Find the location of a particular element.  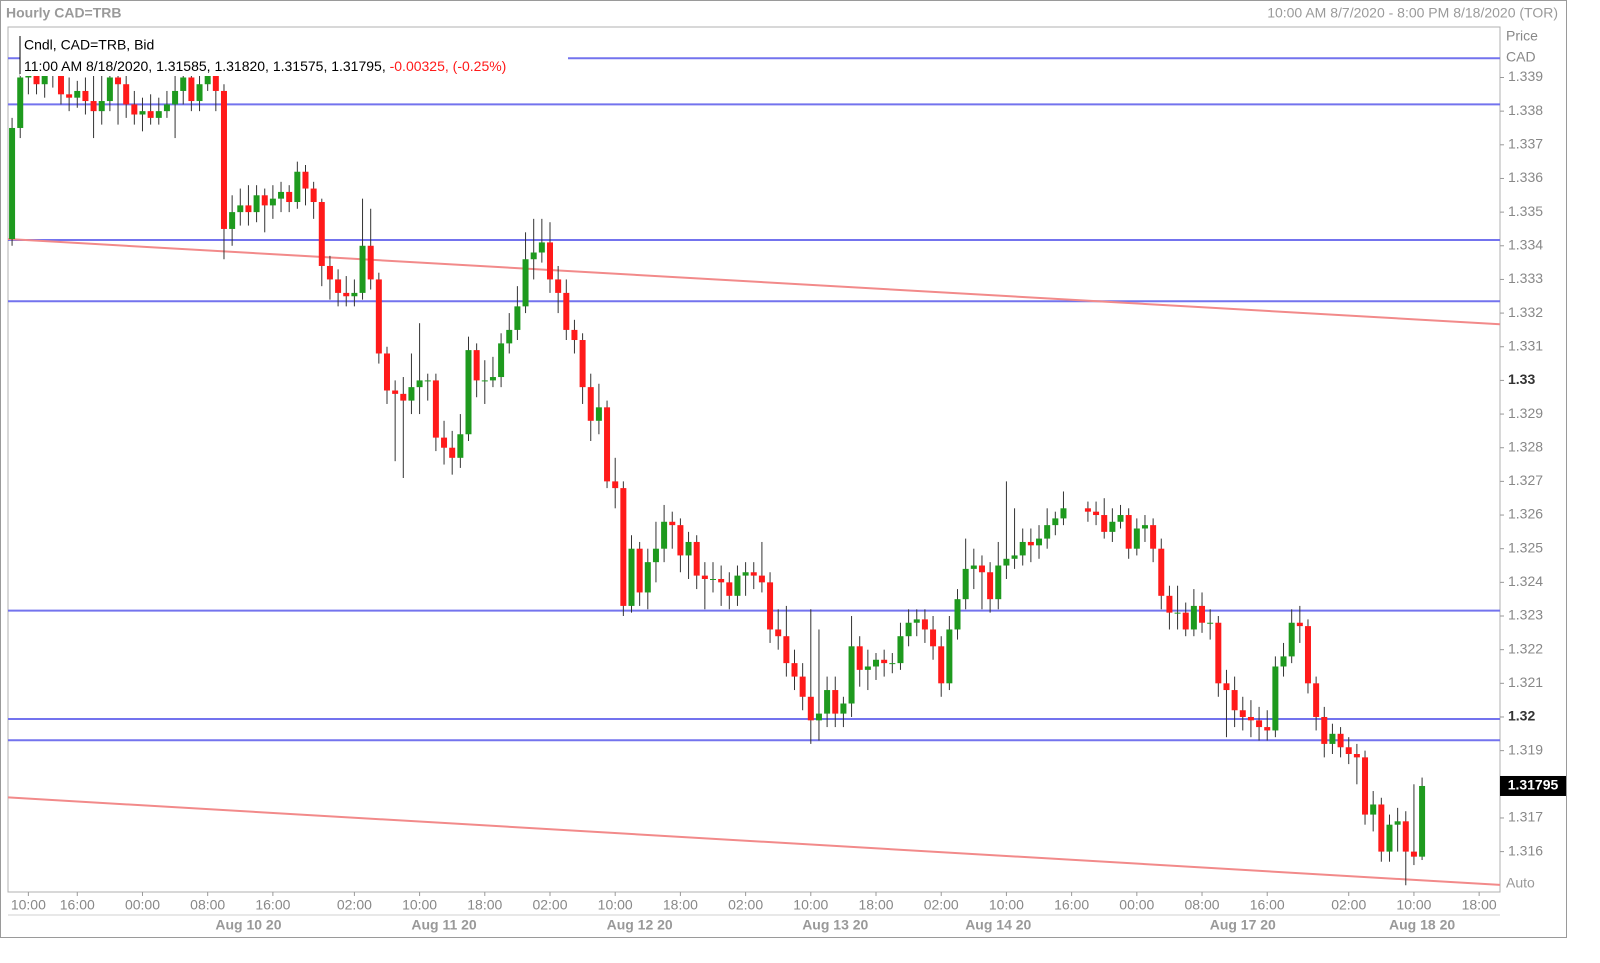

axis-title: Price is located at coordinates (1522, 36).